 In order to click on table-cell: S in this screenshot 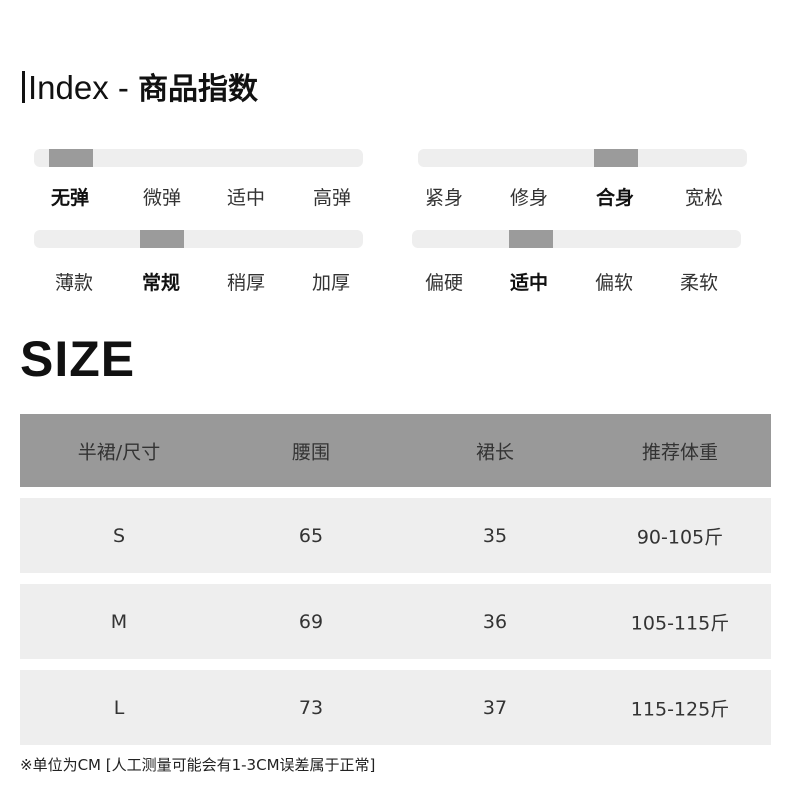, I will do `click(119, 535)`.